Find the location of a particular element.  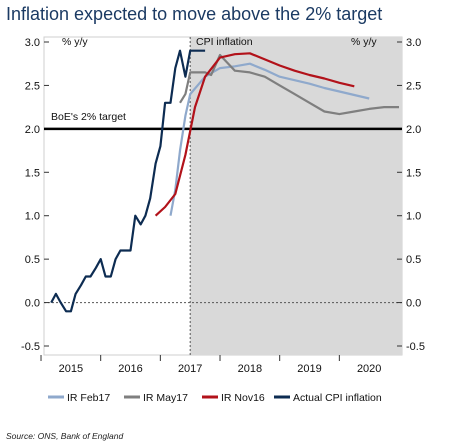

x-tick-label: 2020 is located at coordinates (369, 369).